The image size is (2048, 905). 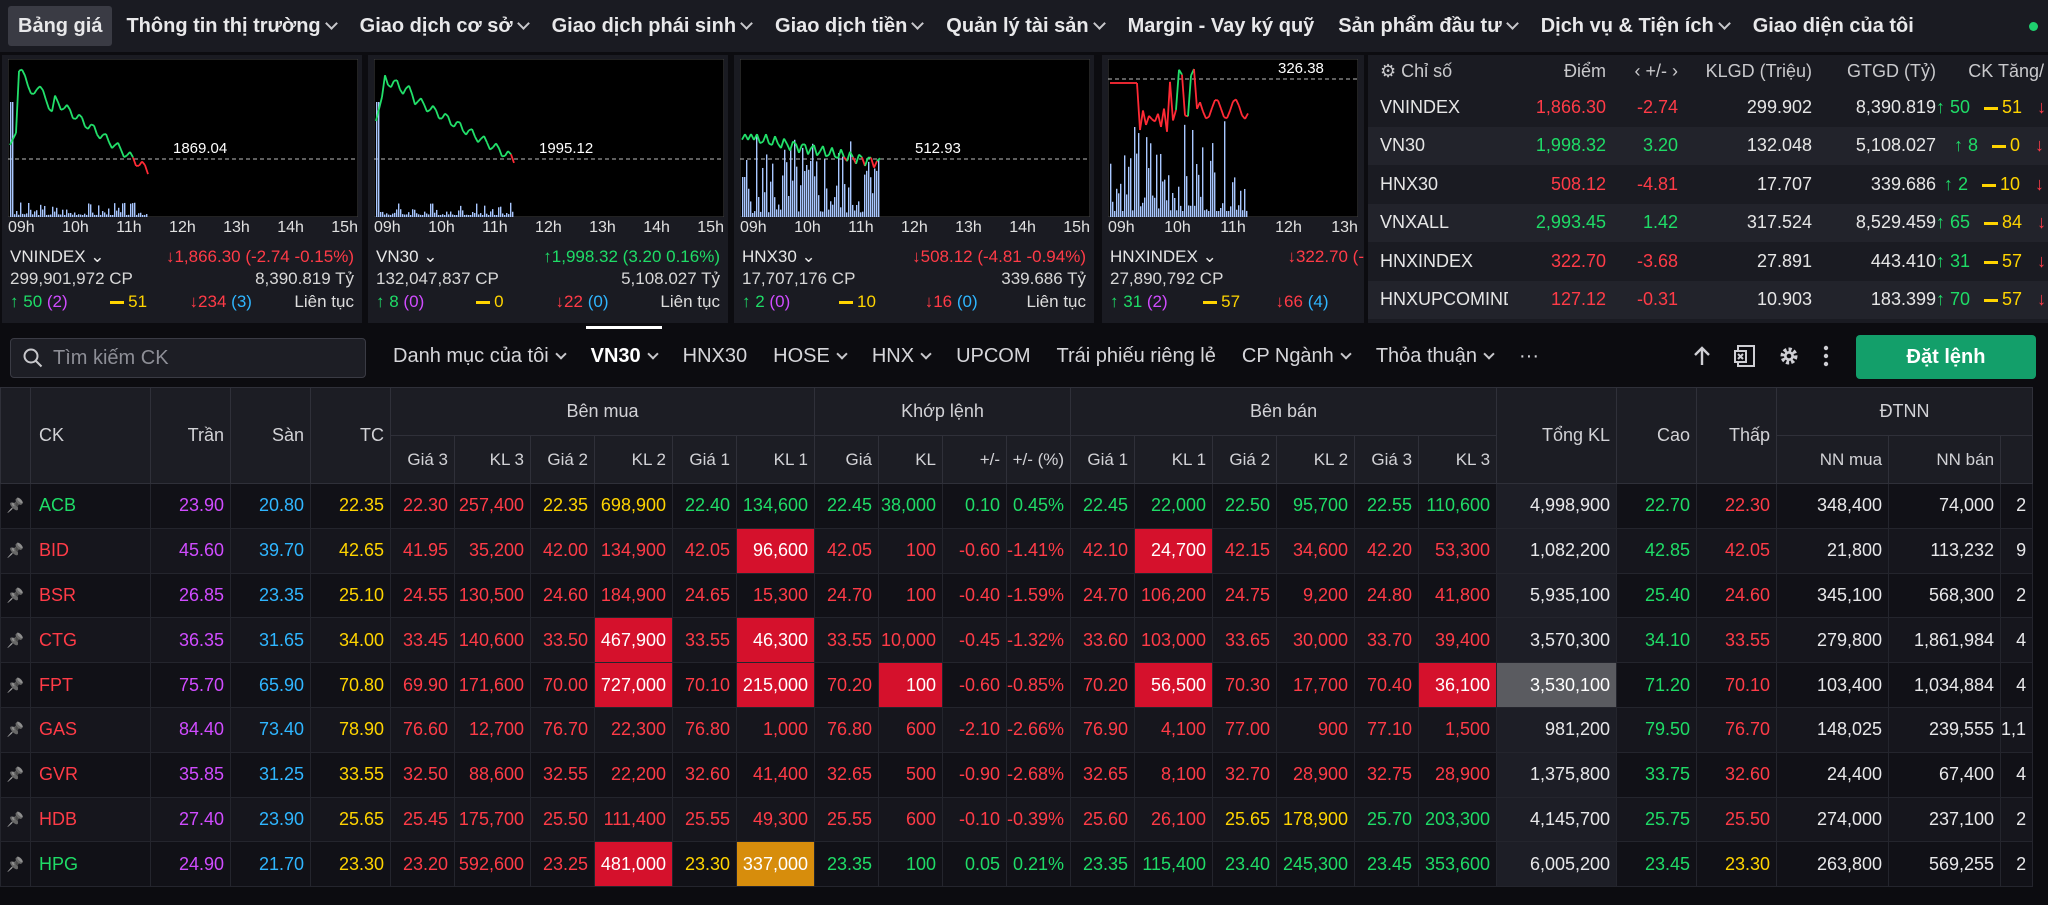 I want to click on bid-cell: 41.95, so click(x=422, y=550).